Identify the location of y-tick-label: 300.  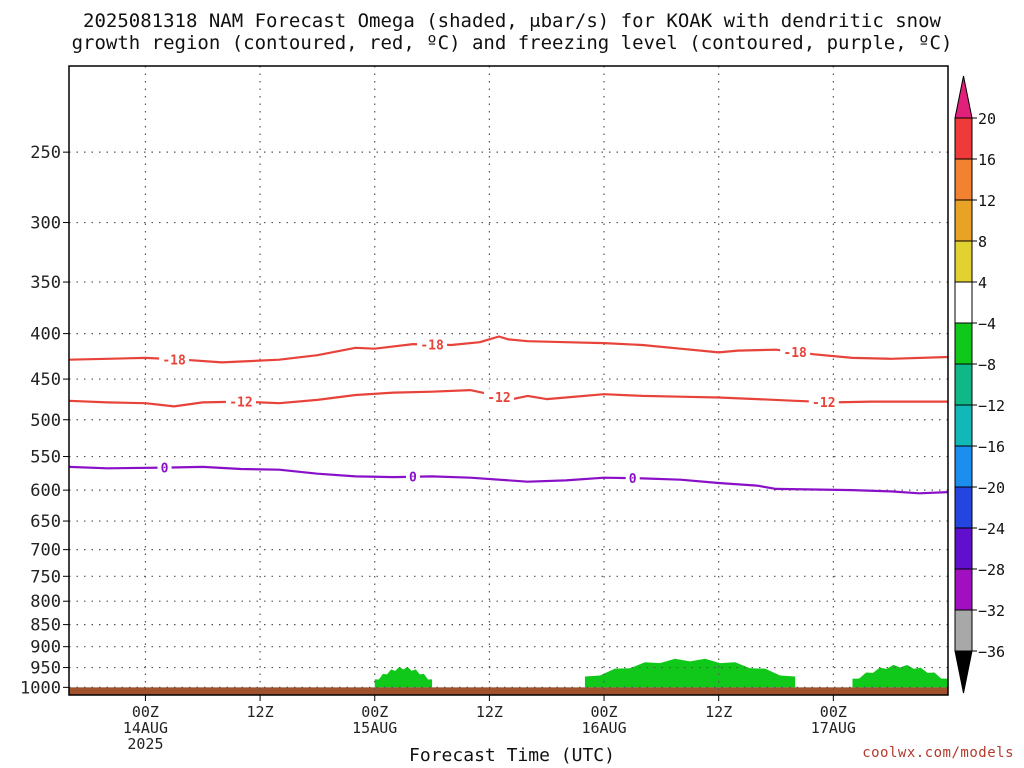
(45, 224).